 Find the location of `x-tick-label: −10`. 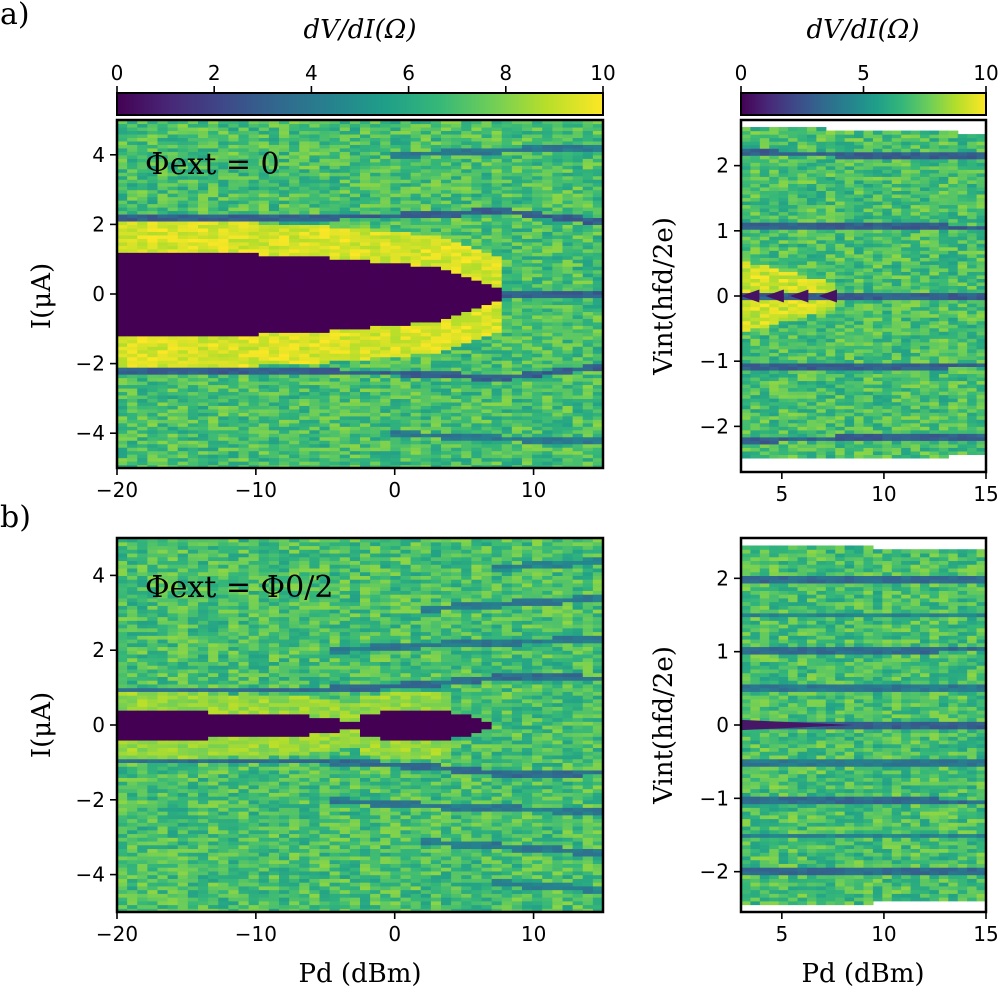

x-tick-label: −10 is located at coordinates (256, 490).